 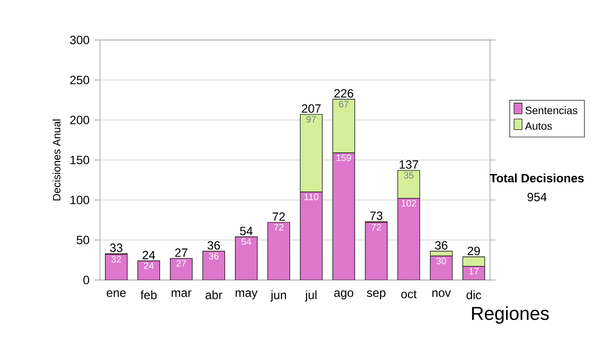 What do you see at coordinates (116, 293) in the screenshot?
I see `x-tick-label: ene` at bounding box center [116, 293].